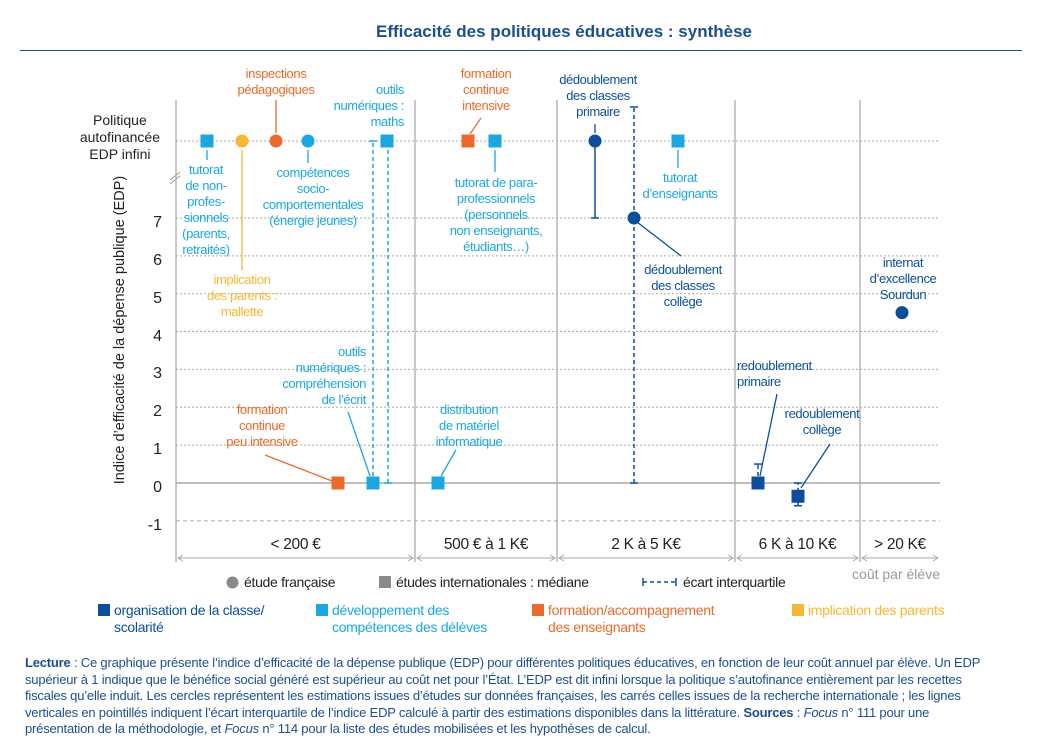 Image resolution: width=1043 pixels, height=749 pixels. What do you see at coordinates (206, 169) in the screenshot?
I see `point-label-line: tutorat` at bounding box center [206, 169].